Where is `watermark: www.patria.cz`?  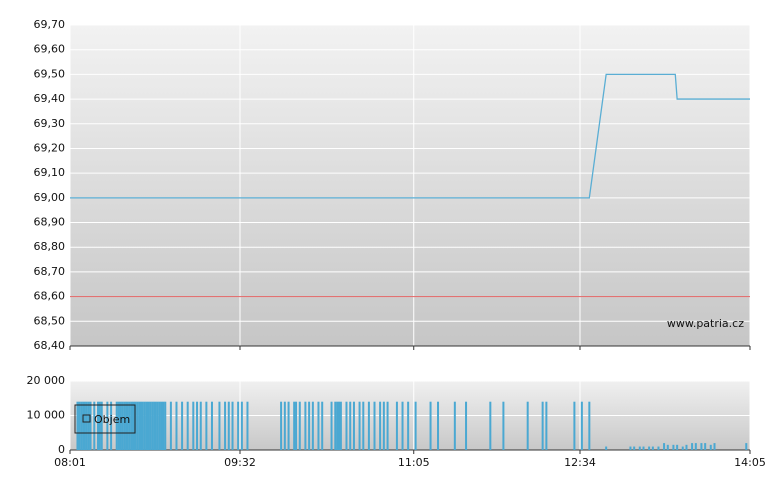
watermark: www.patria.cz is located at coordinates (705, 323).